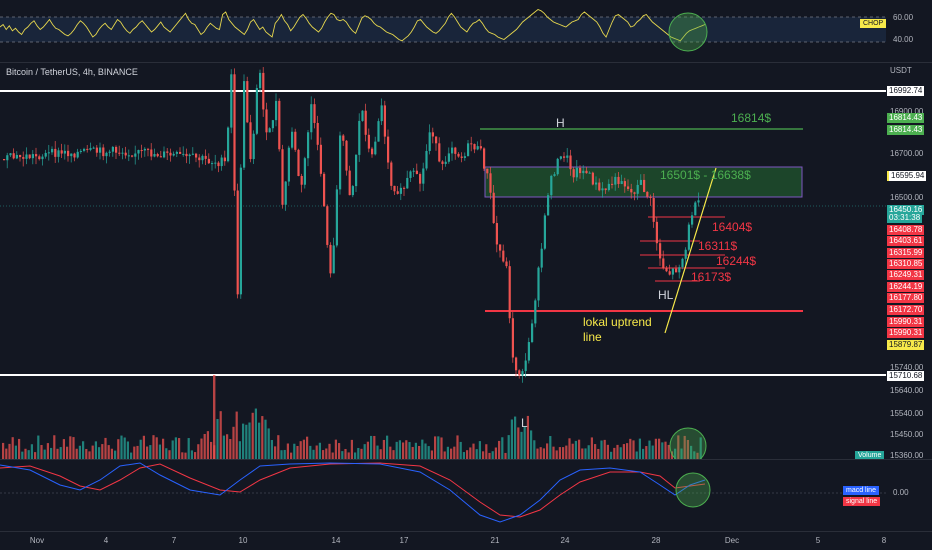 This screenshot has width=932, height=550. I want to click on macd-pane, so click(443, 495).